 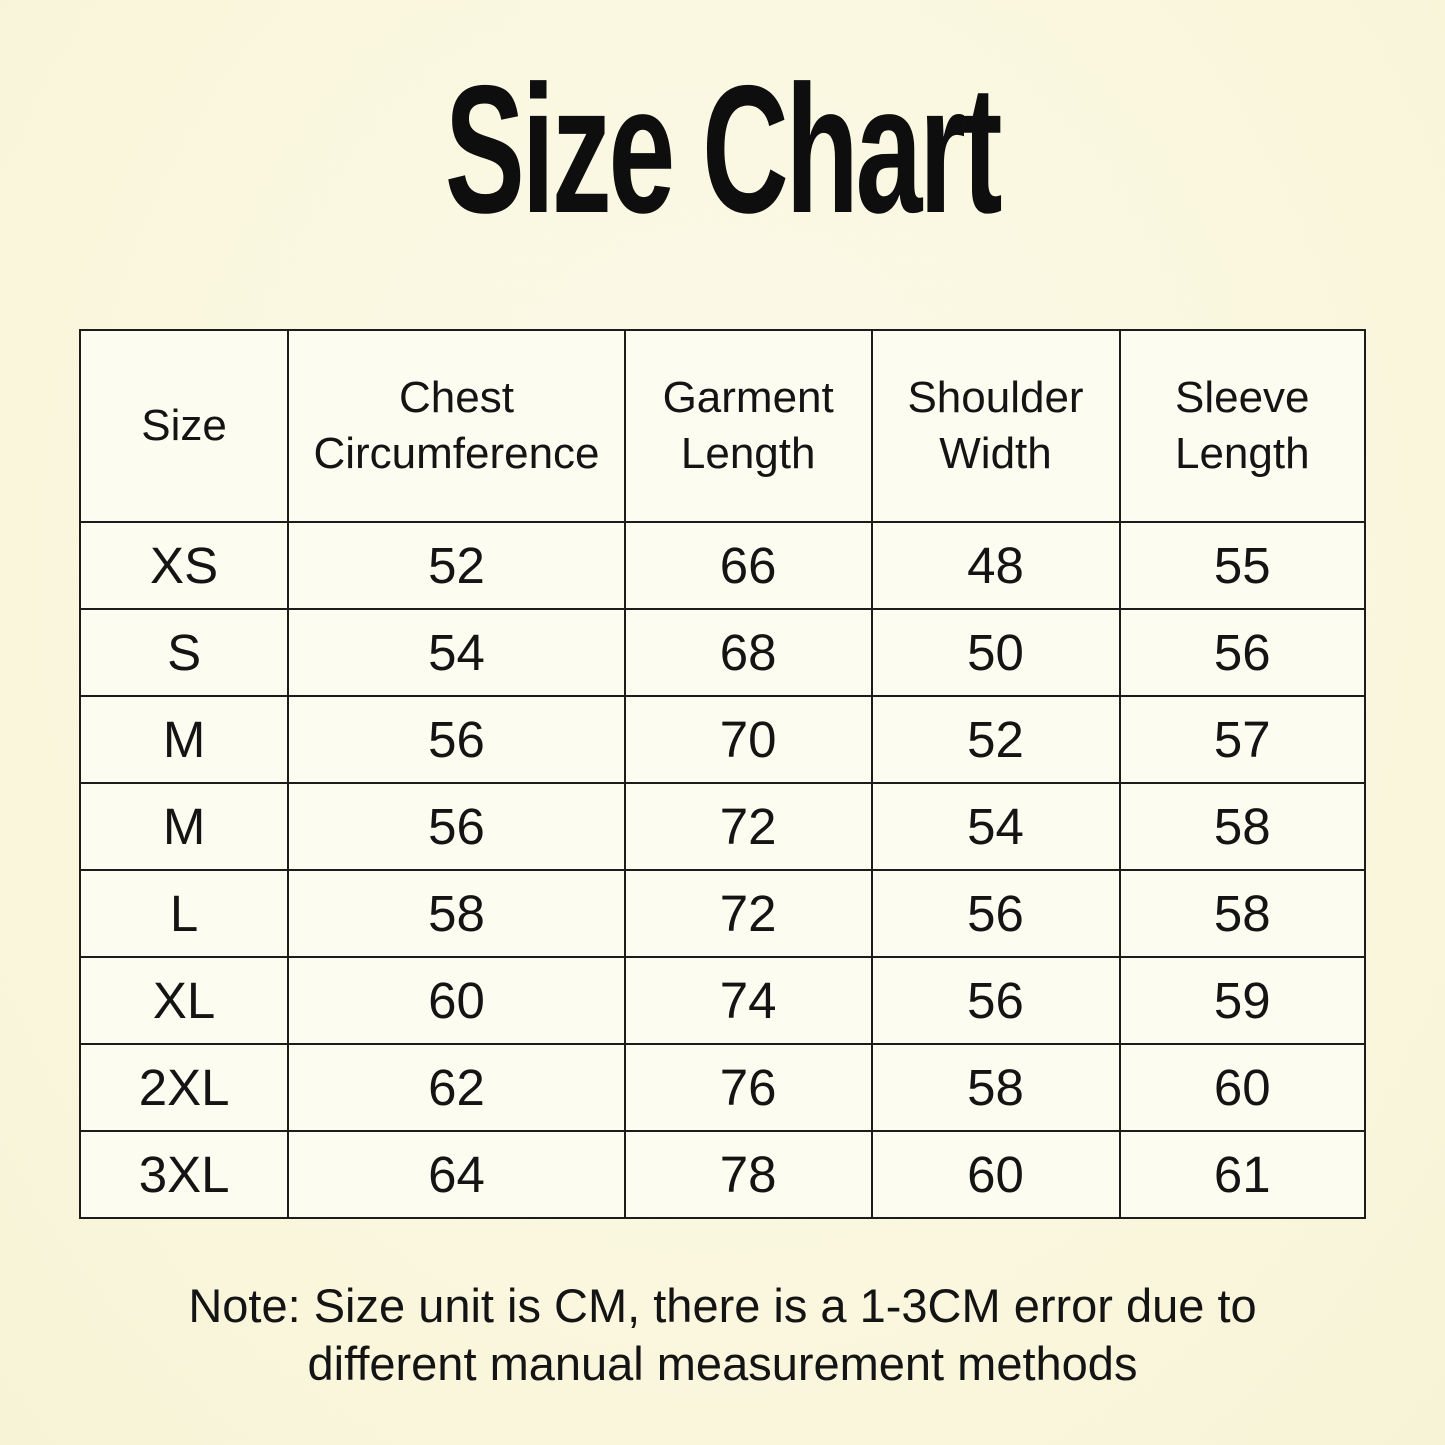 What do you see at coordinates (456, 1174) in the screenshot?
I see `cell-chest: 64` at bounding box center [456, 1174].